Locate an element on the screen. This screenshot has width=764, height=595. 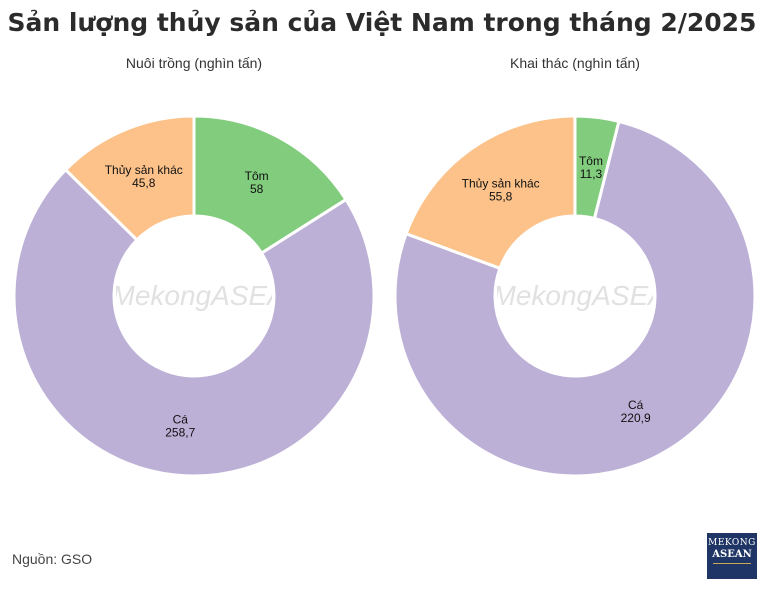
slice-value-label: 58 is located at coordinates (257, 189).